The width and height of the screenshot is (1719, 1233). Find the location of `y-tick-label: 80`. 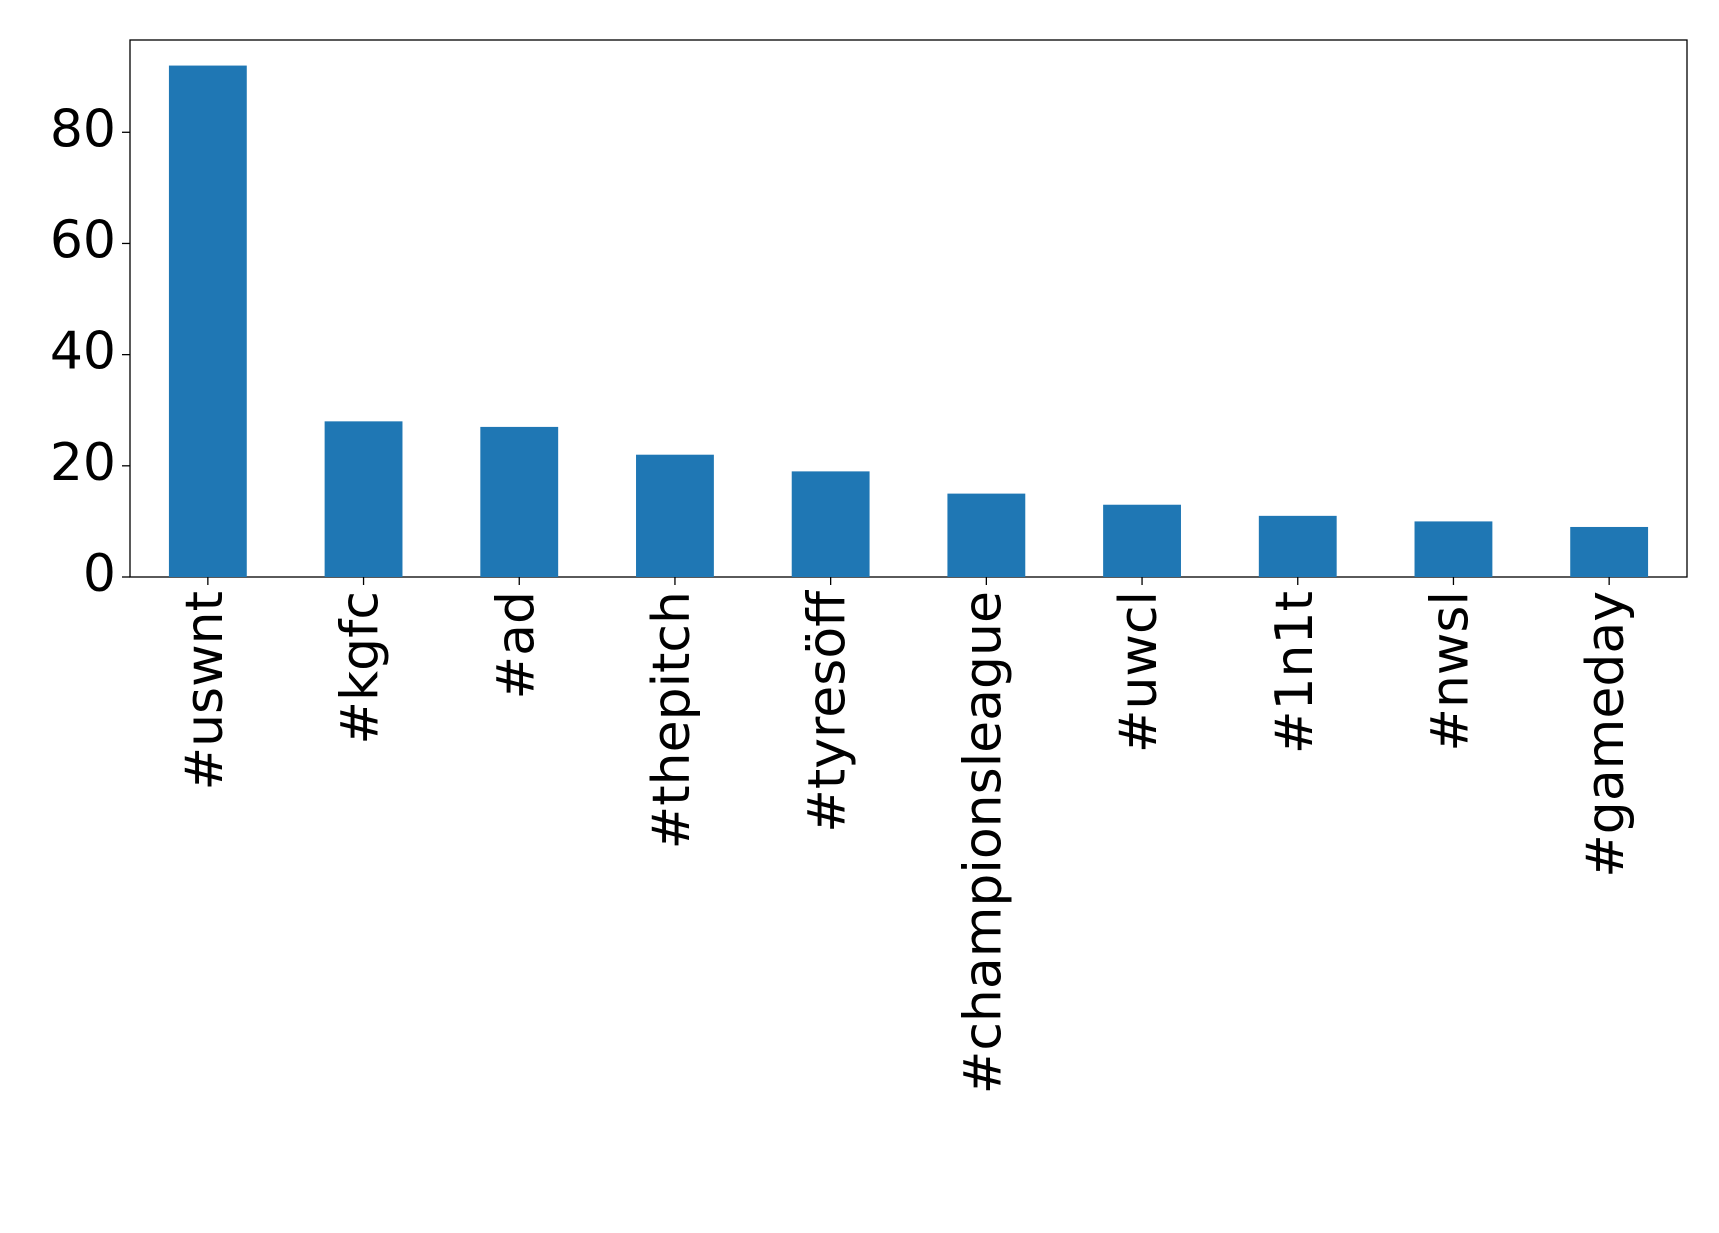

y-tick-label: 80 is located at coordinates (83, 129).